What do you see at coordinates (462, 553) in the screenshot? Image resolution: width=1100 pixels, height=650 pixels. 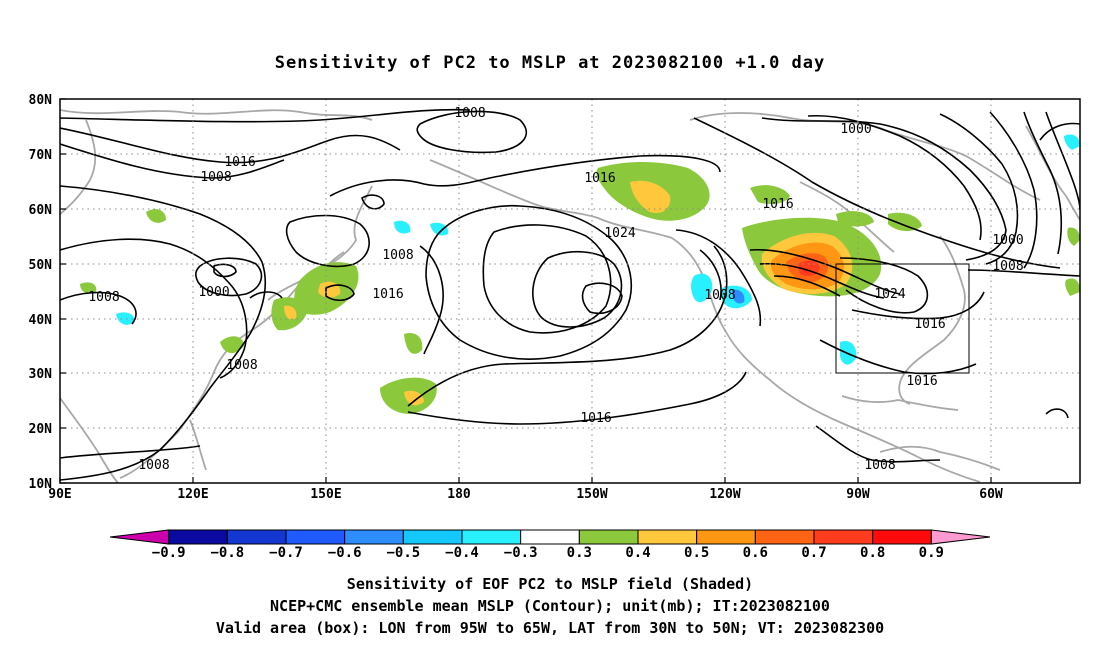 I see `colorbar-label: −0.4` at bounding box center [462, 553].